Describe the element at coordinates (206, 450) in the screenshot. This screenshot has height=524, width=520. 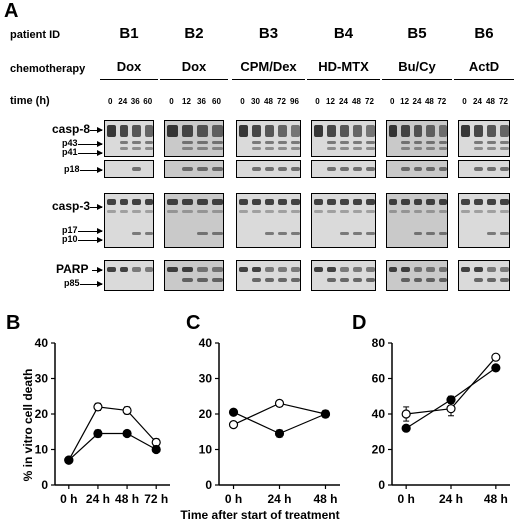
I see `y-tick-label: 10` at that location.